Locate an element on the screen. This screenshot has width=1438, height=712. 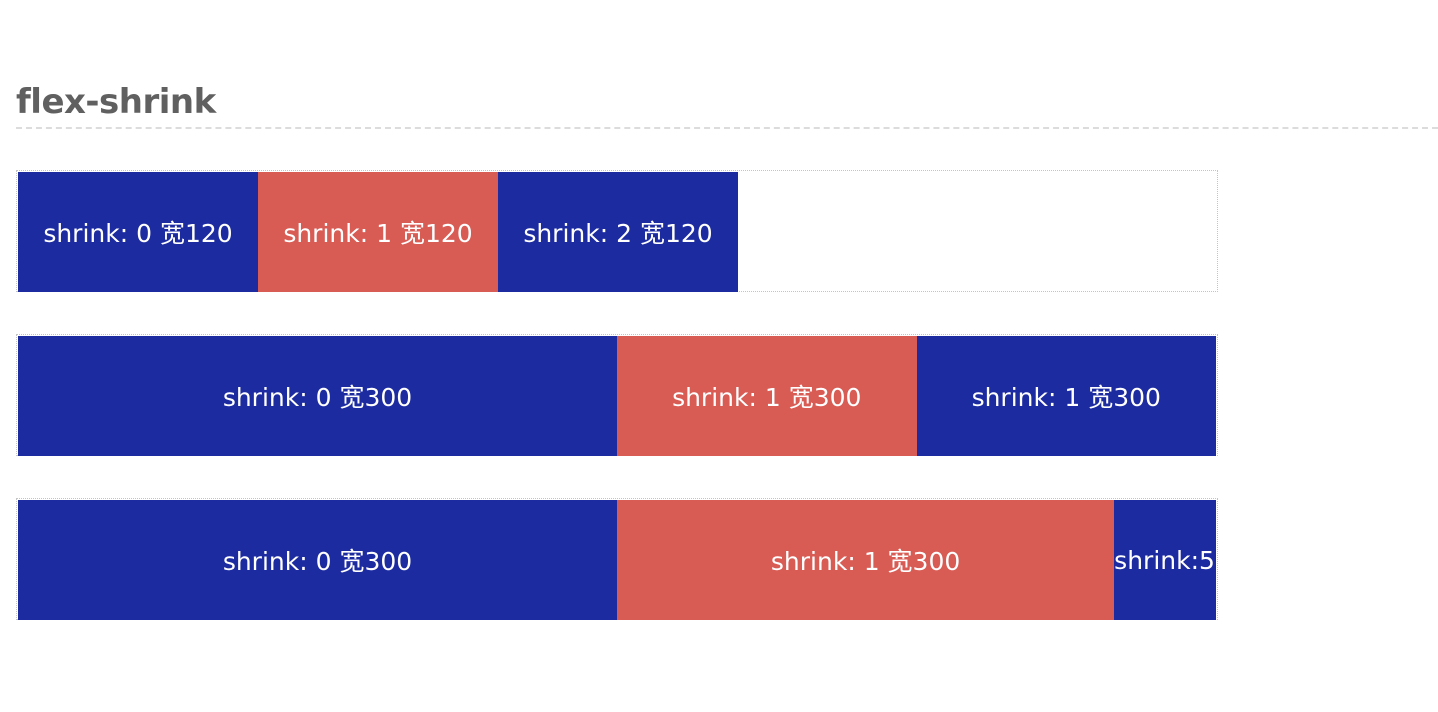
flex-item-shrink-5: shrink:5 is located at coordinates (1165, 560).